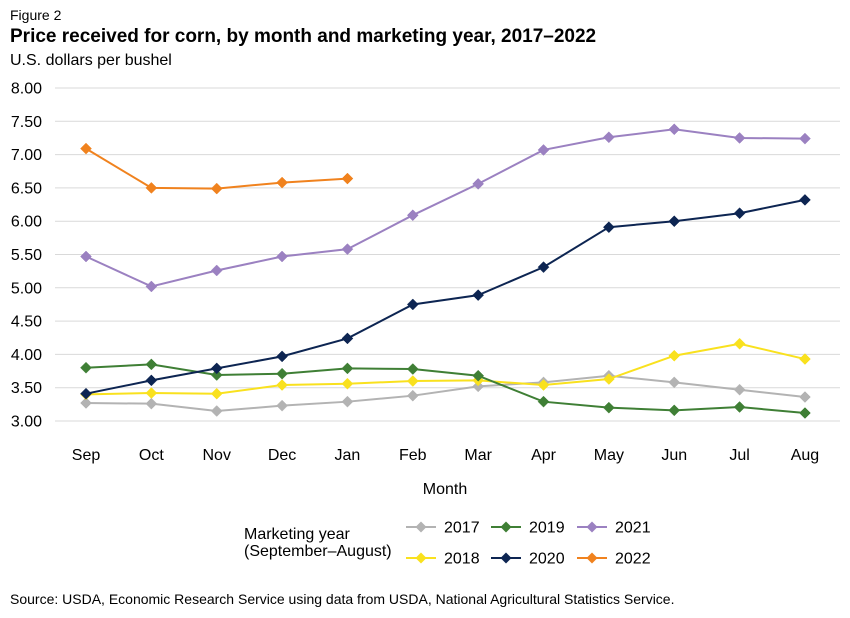  I want to click on series-2019, so click(445, 388).